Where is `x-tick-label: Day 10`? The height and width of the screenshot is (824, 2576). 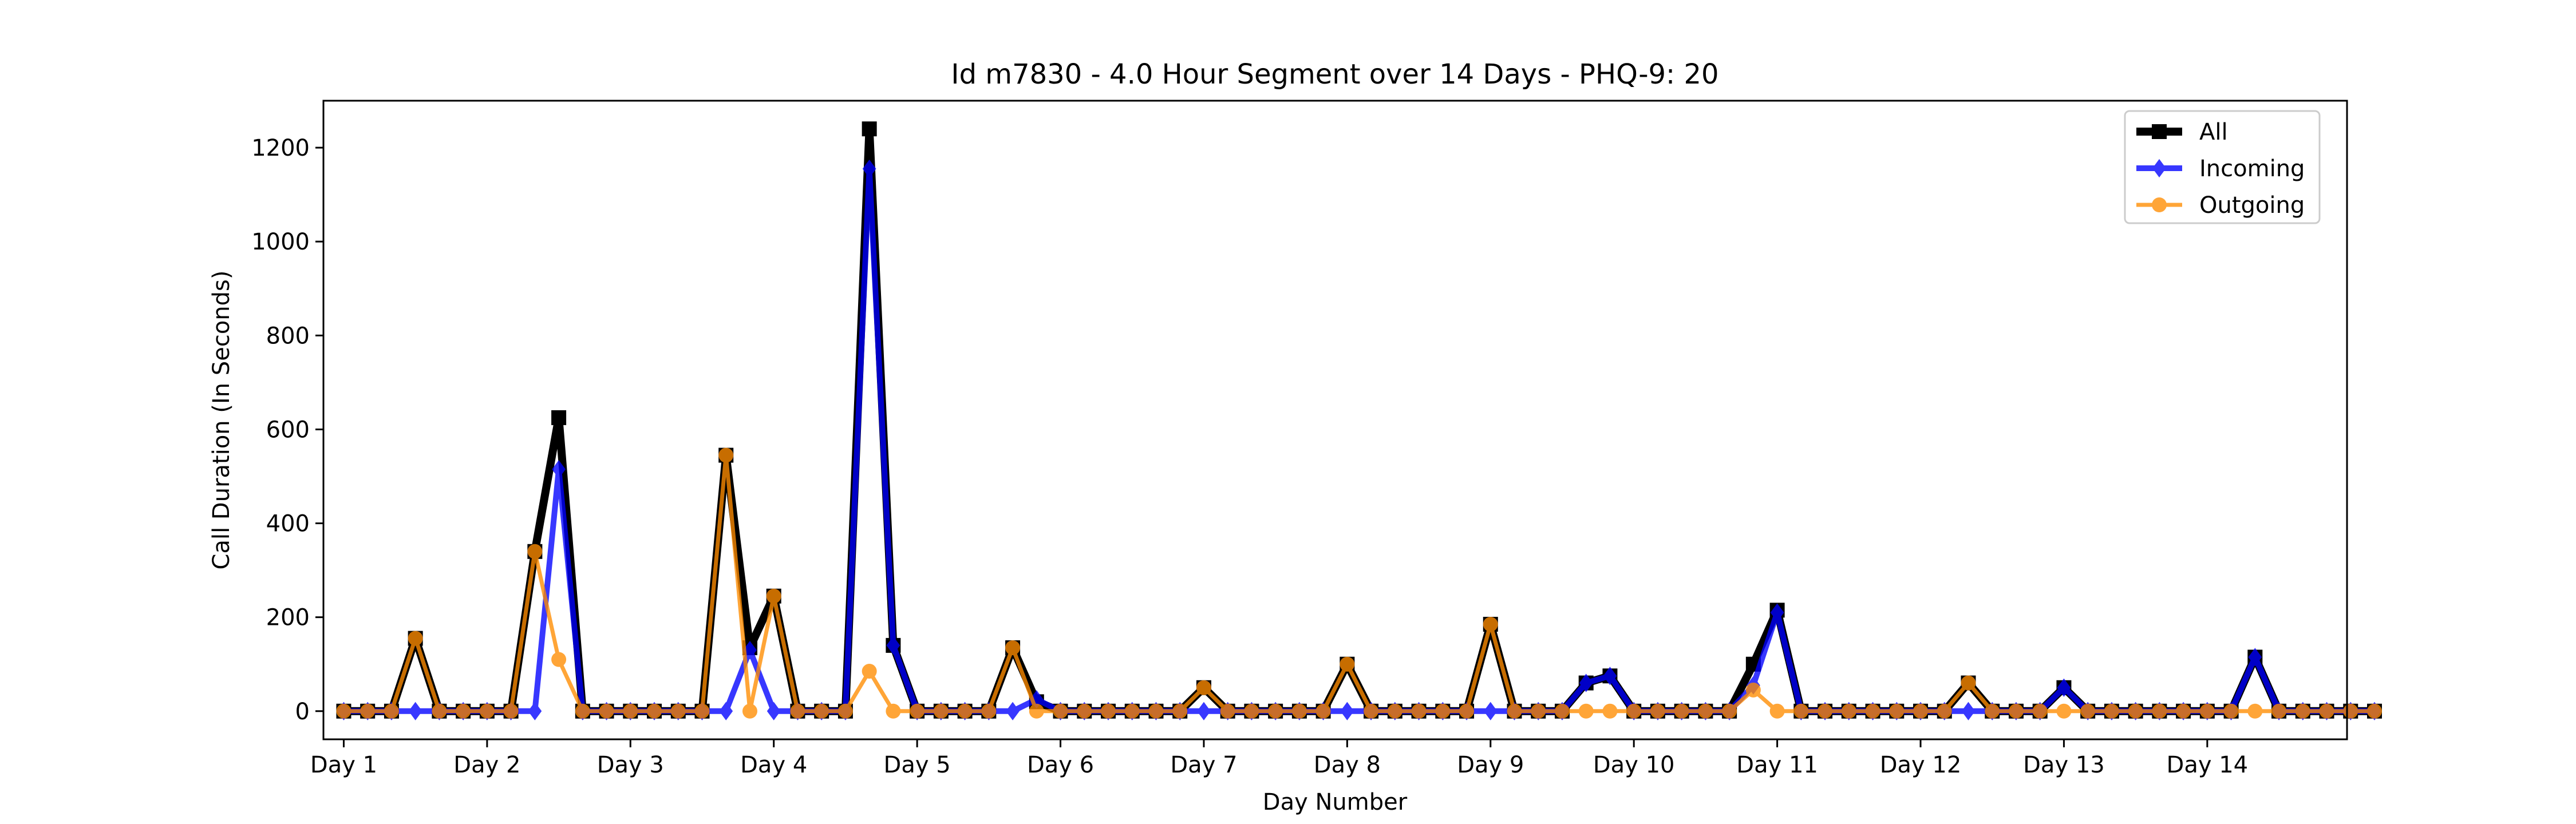 x-tick-label: Day 10 is located at coordinates (1634, 765).